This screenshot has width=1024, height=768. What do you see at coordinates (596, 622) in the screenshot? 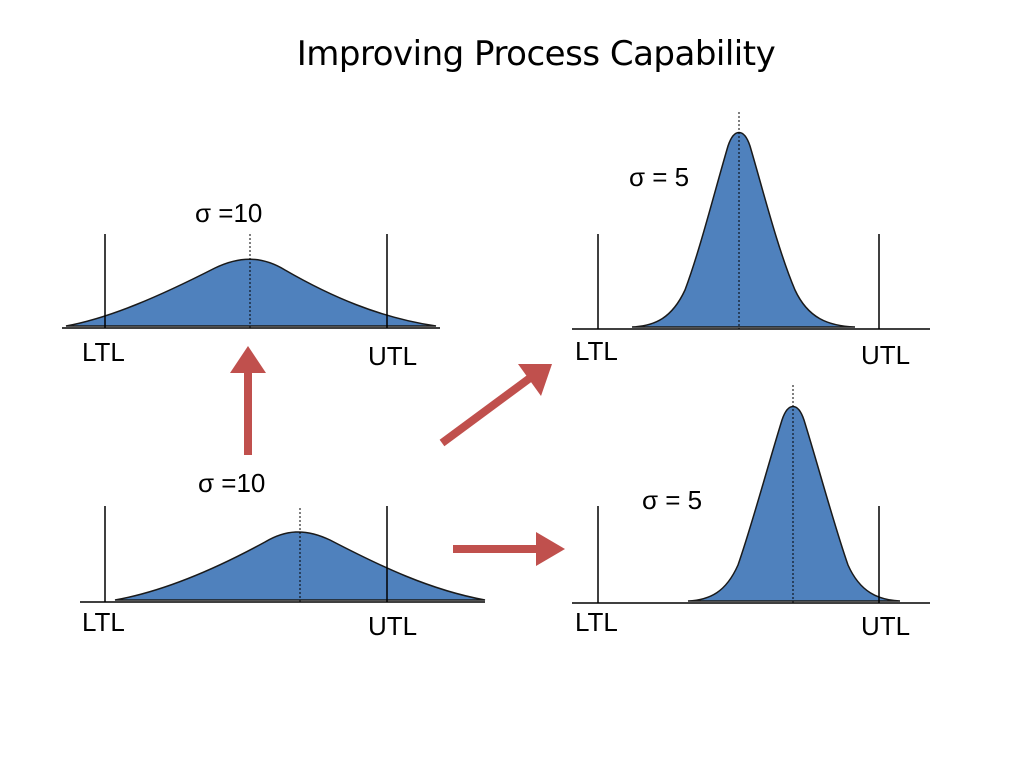
I see `ltl-label-bottom-right: LTL` at bounding box center [596, 622].